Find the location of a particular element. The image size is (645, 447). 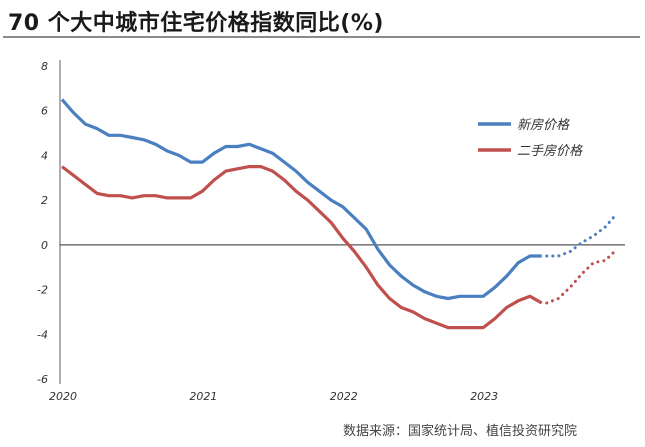

series-forecast-resale-homes is located at coordinates (582, 276).